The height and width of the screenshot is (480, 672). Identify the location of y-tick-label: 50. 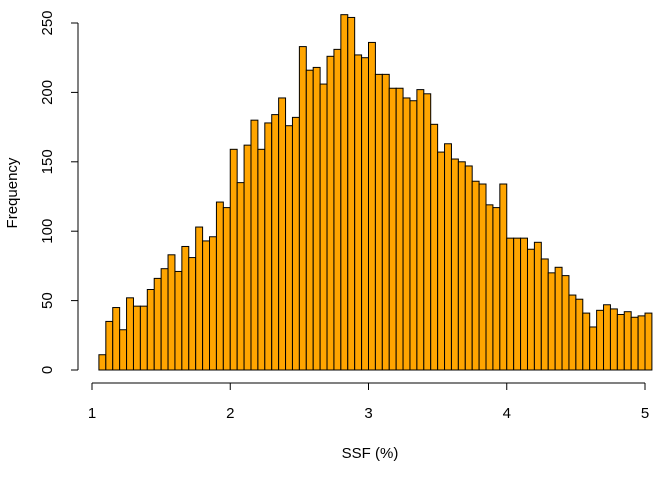
(47, 300).